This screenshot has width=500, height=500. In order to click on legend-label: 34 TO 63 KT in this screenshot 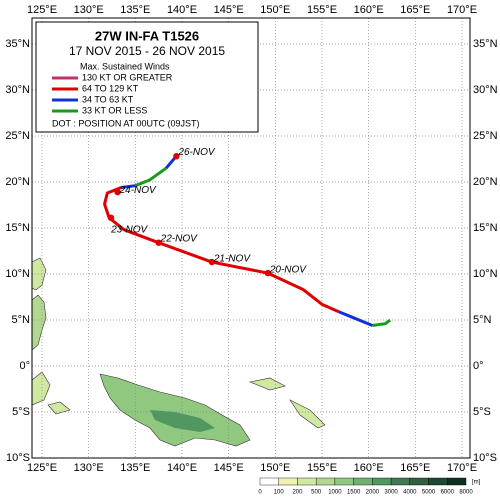, I will do `click(108, 99)`.